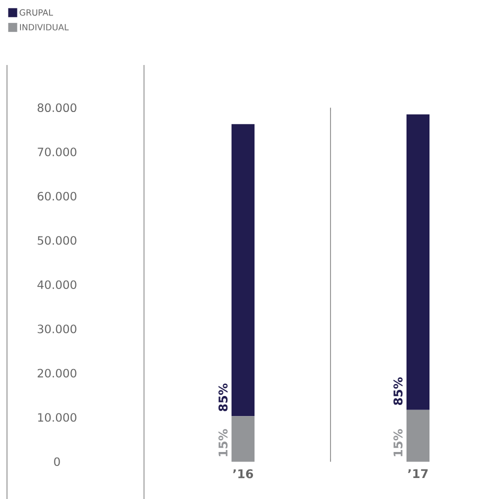  Describe the element at coordinates (243, 473) in the screenshot. I see `x-tick-label: ’16` at that location.